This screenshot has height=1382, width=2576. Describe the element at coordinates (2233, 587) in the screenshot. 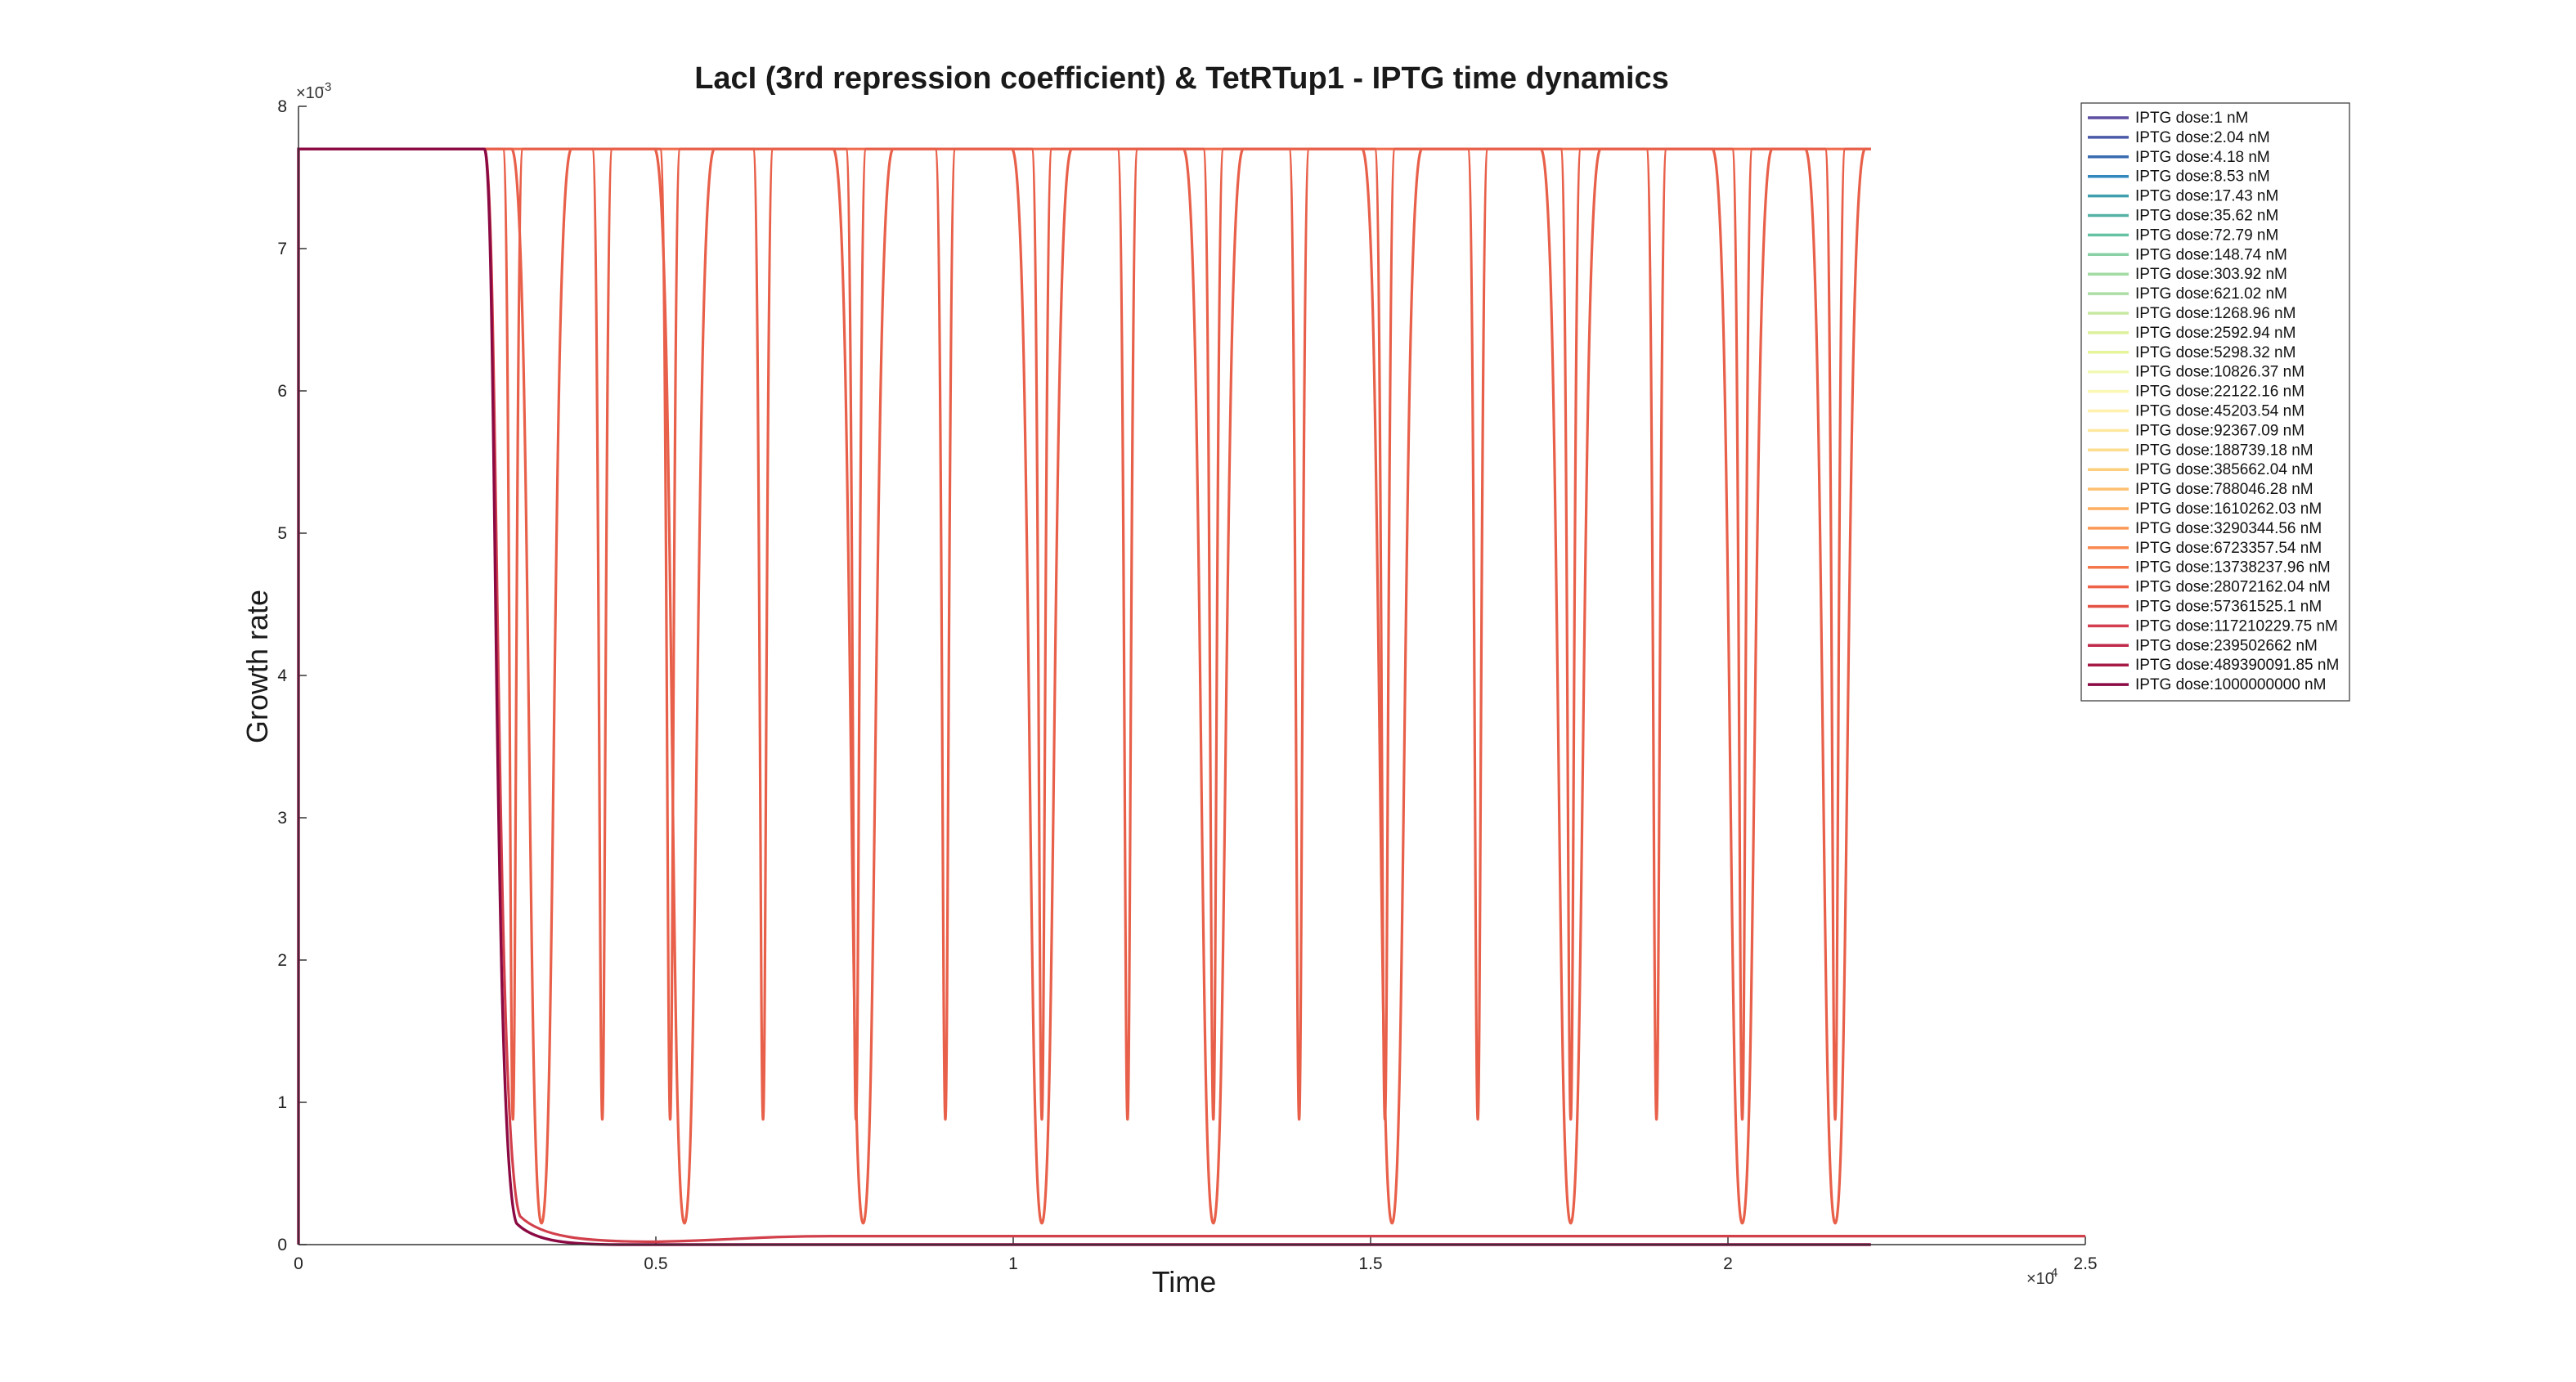

I see `legend-entry: IPTG dose:28072162.04 nM` at that location.